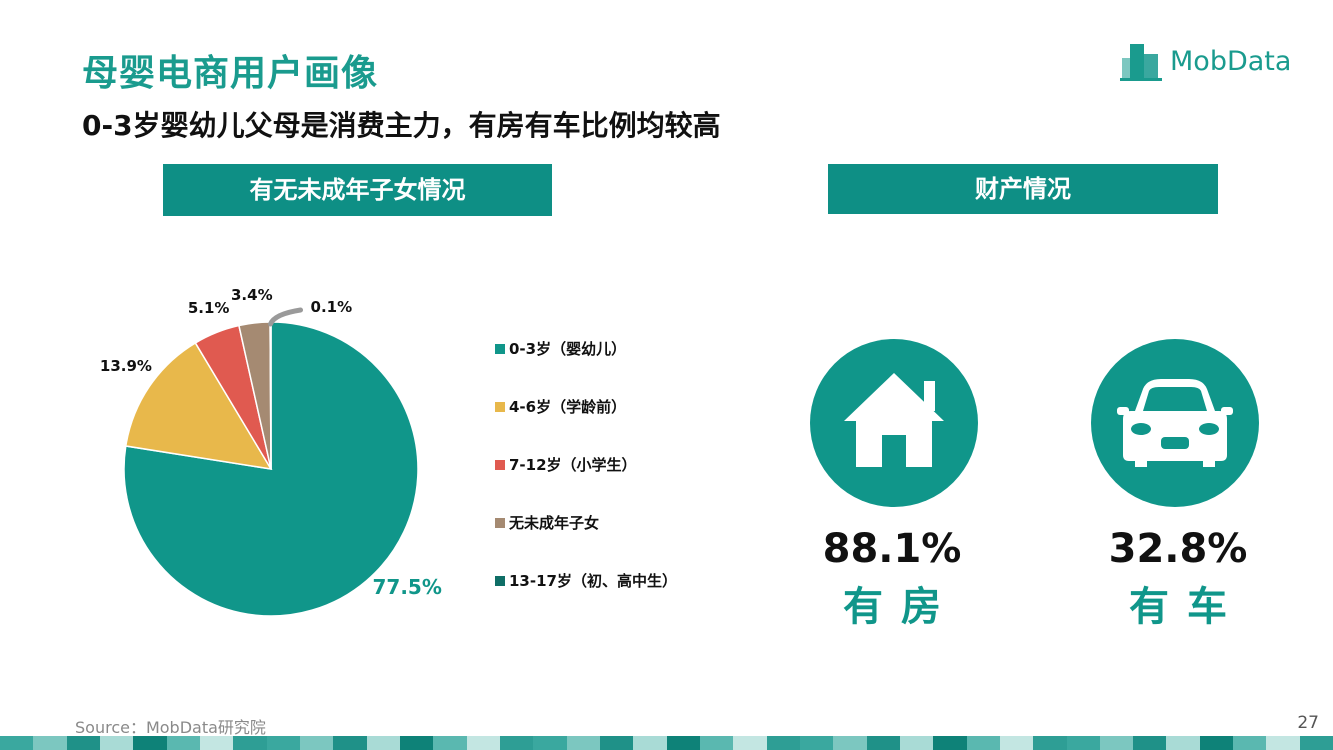 This screenshot has height=750, width=1333. I want to click on page-title: 母婴电商用户画像, so click(230, 73).